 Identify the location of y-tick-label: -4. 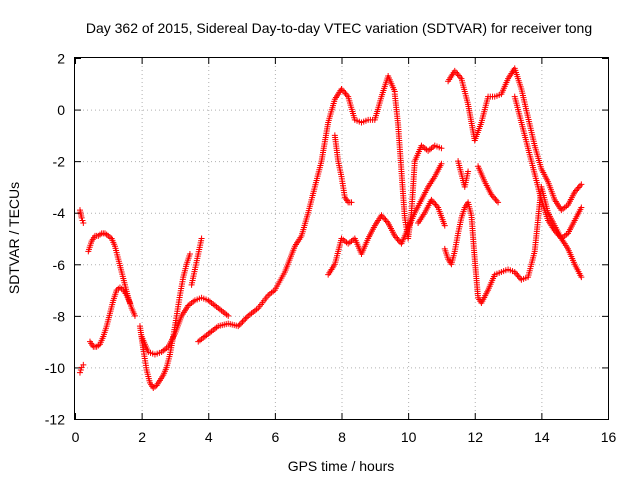
(59, 213).